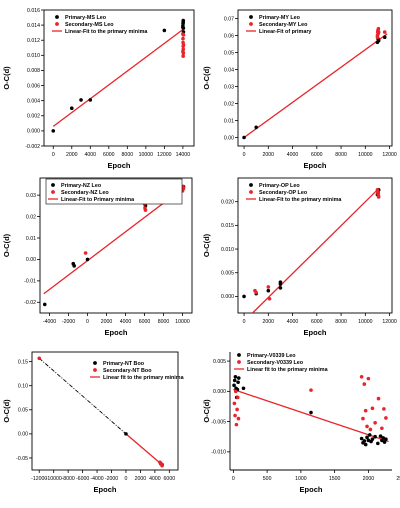 This screenshot has width=400, height=508. Describe the element at coordinates (283, 193) in the screenshot. I see `legend-entry-label: Secondary-OP Leo` at that location.